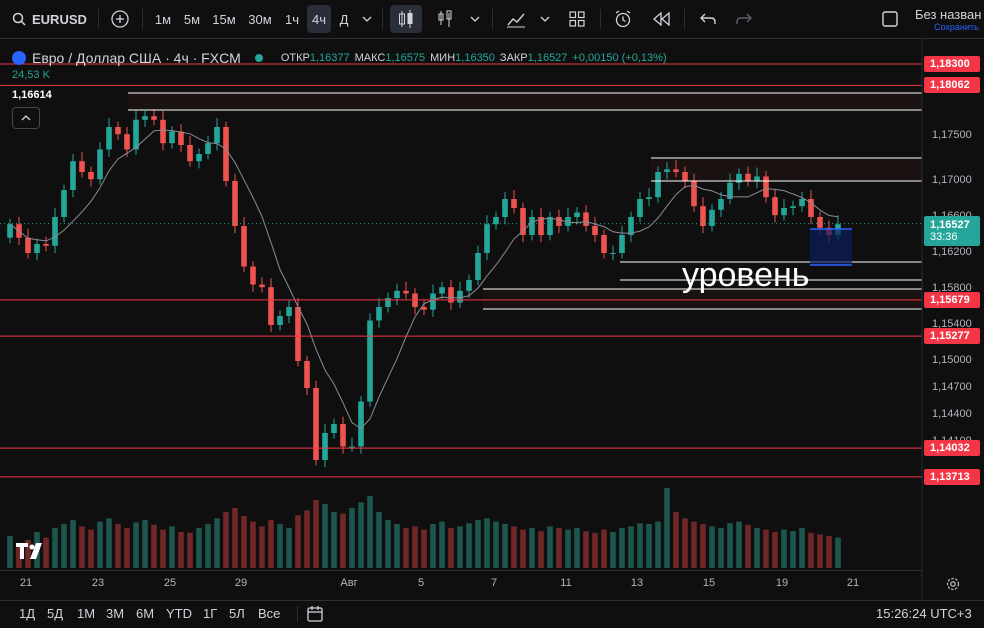 The height and width of the screenshot is (628, 984). Describe the element at coordinates (260, 19) in the screenshot. I see `timeframe-30m: 30м` at that location.